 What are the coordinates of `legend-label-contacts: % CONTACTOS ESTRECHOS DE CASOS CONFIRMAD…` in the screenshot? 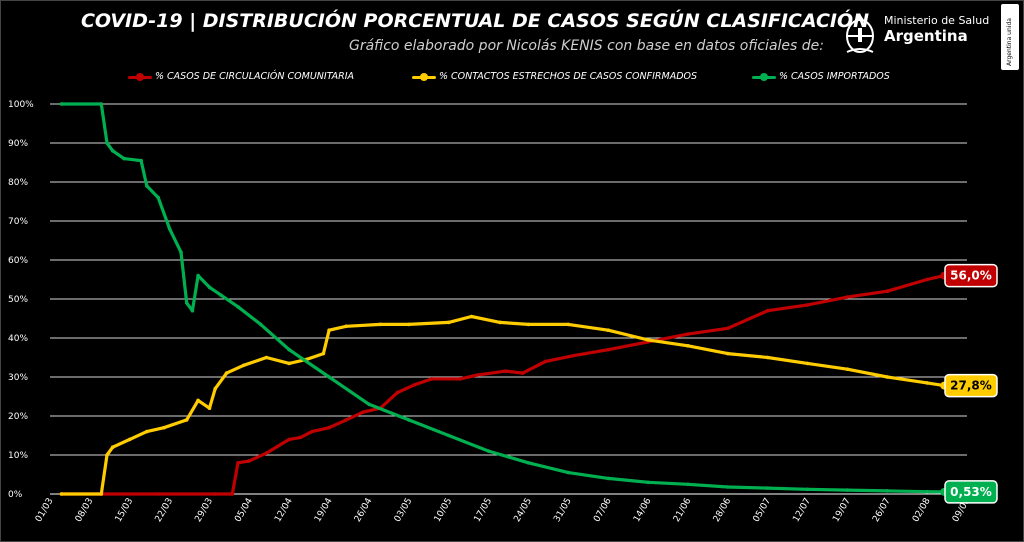 It's located at (568, 76).